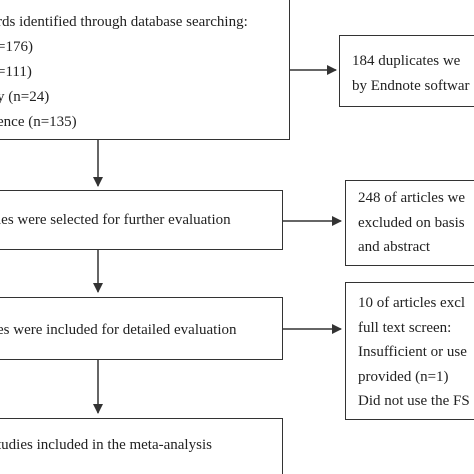  I want to click on records-identified-line: =176), so click(16, 47).